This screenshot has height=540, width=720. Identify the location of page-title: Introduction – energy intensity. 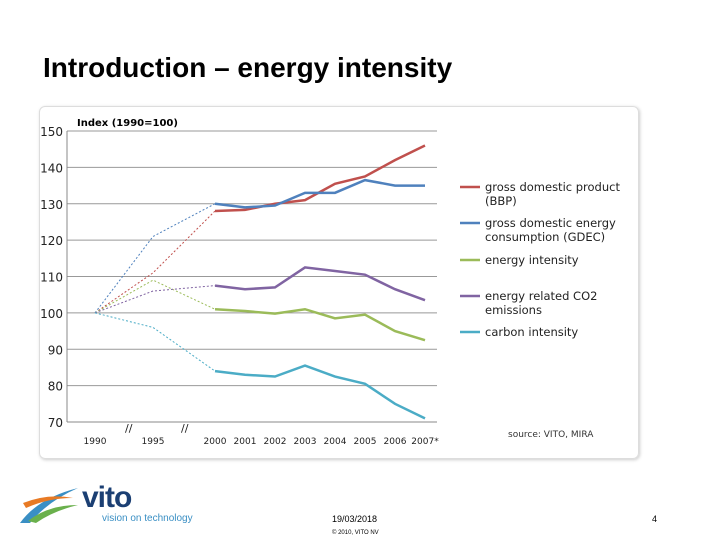
(248, 67).